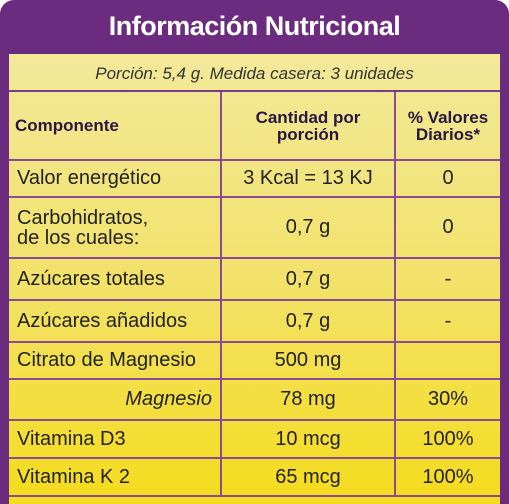 Image resolution: width=509 pixels, height=504 pixels. I want to click on column-header: % Valores Diarios*, so click(447, 126).